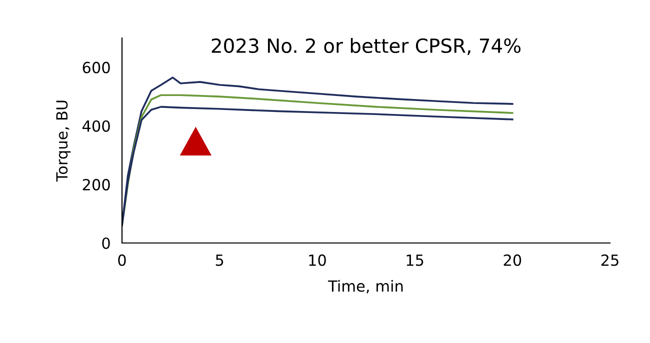  Describe the element at coordinates (366, 47) in the screenshot. I see `chart-title: 2023 No. 2 or better CPSR, 74%` at that location.